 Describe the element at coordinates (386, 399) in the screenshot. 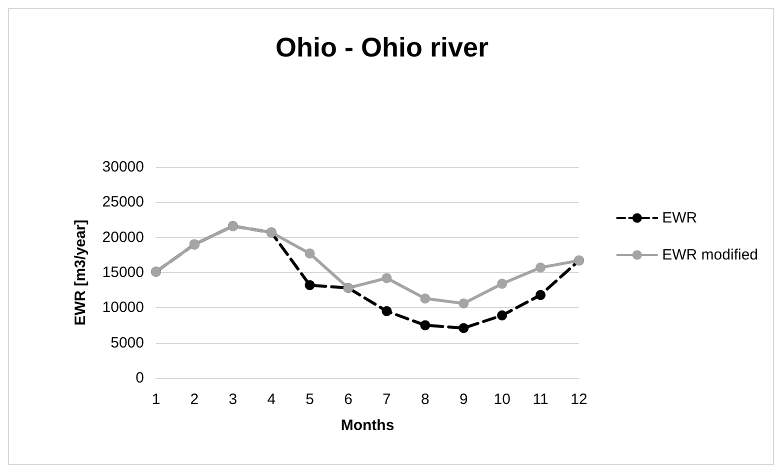

I see `x-tick-label: 7` at that location.